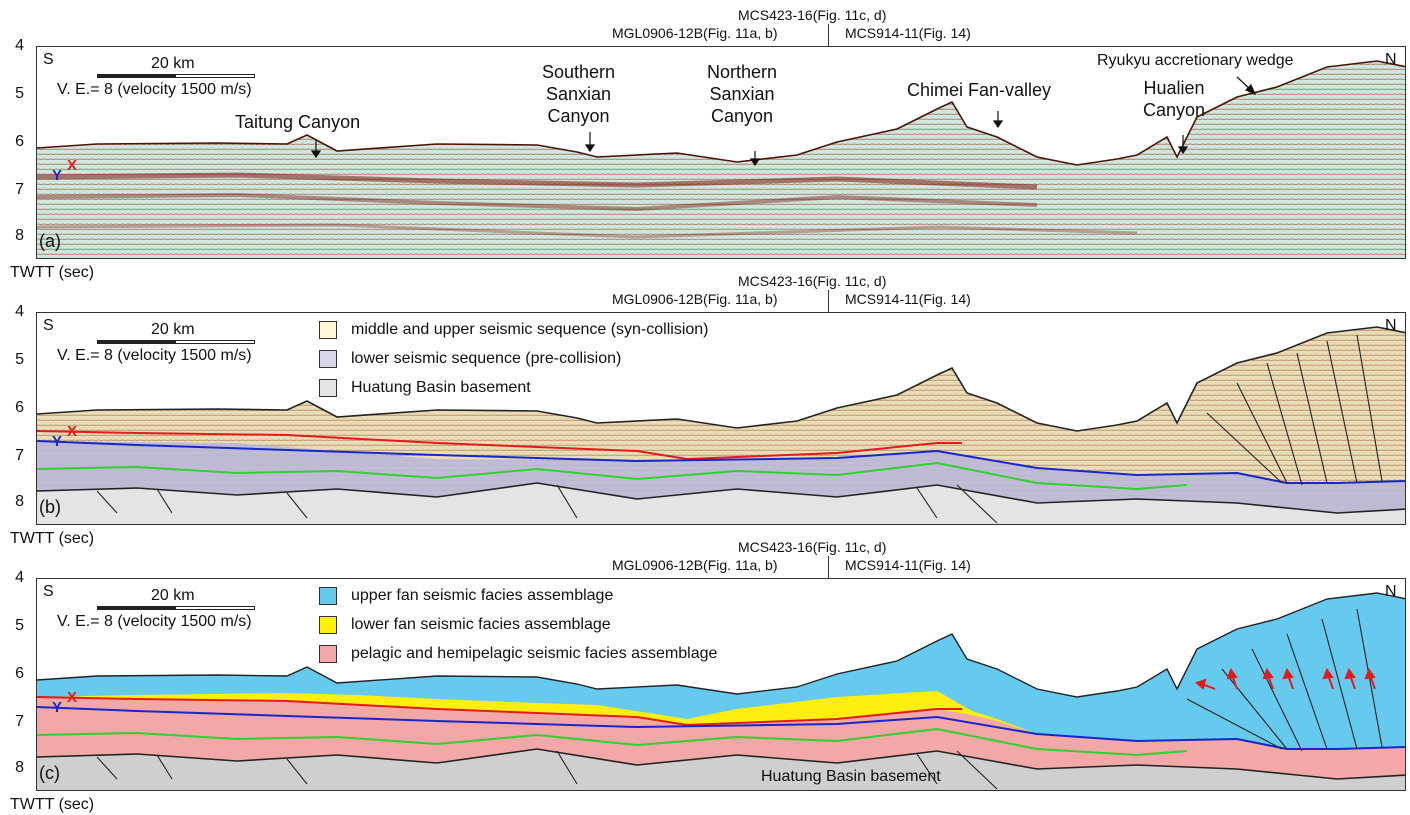 The width and height of the screenshot is (1410, 815). I want to click on basement-label: Huatung Basin basement, so click(851, 776).